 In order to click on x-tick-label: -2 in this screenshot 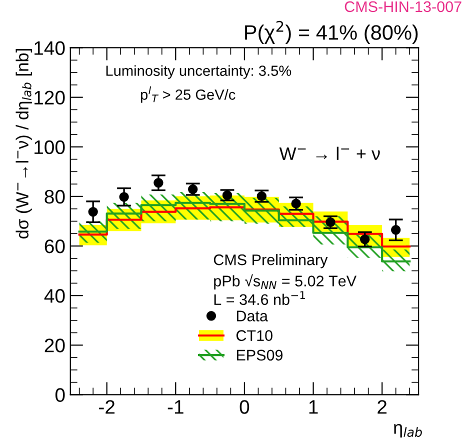, I will do `click(107, 407)`.